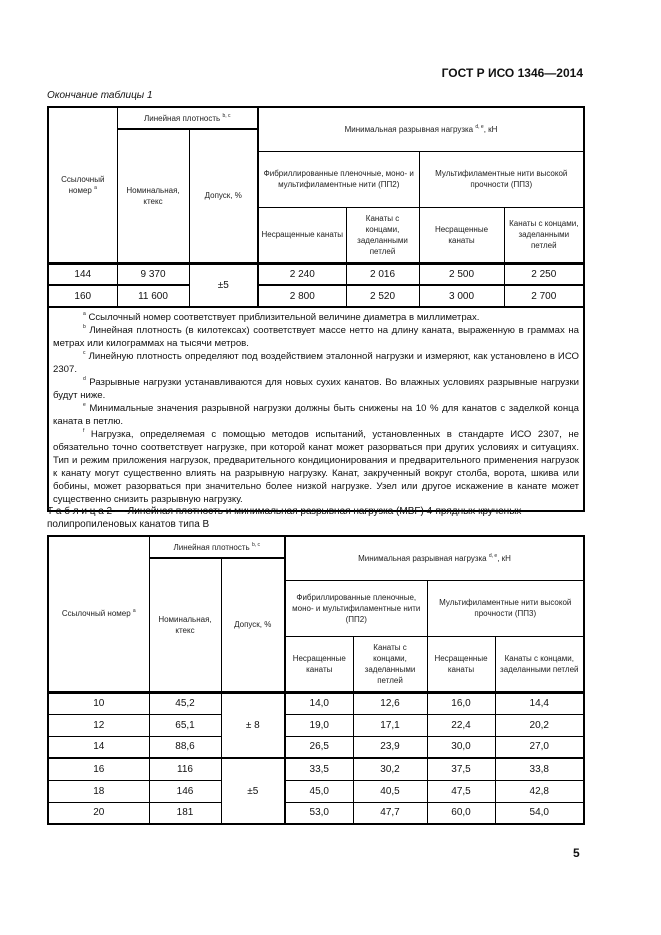  I want to click on cell-pp3-spliced: 2 700, so click(544, 296).